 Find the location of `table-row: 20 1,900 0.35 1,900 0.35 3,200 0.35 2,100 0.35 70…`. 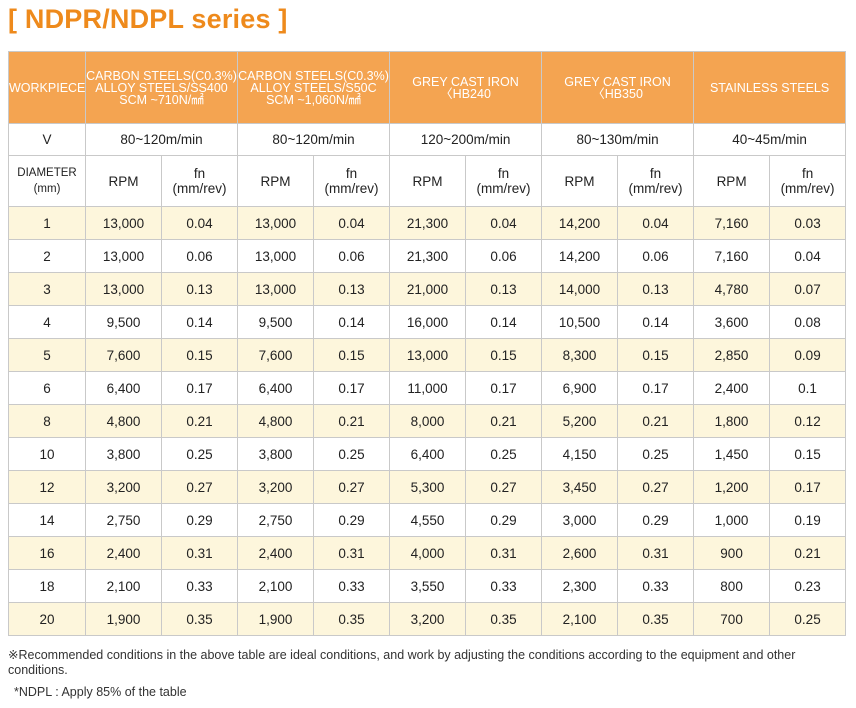

table-row: 20 1,900 0.35 1,900 0.35 3,200 0.35 2,100 0.35 70… is located at coordinates (427, 619).